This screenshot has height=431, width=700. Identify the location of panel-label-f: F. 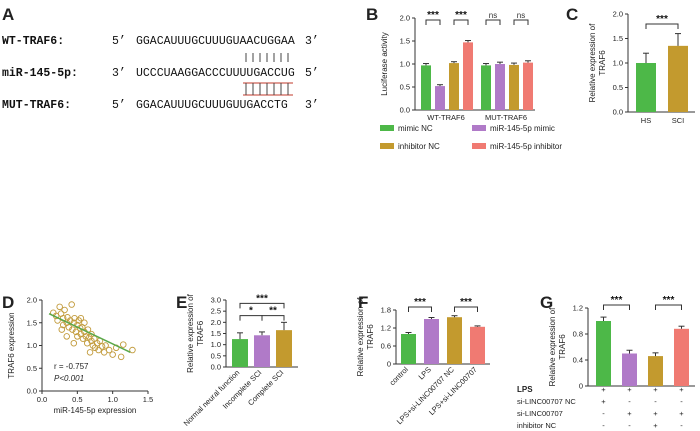
(363, 302).